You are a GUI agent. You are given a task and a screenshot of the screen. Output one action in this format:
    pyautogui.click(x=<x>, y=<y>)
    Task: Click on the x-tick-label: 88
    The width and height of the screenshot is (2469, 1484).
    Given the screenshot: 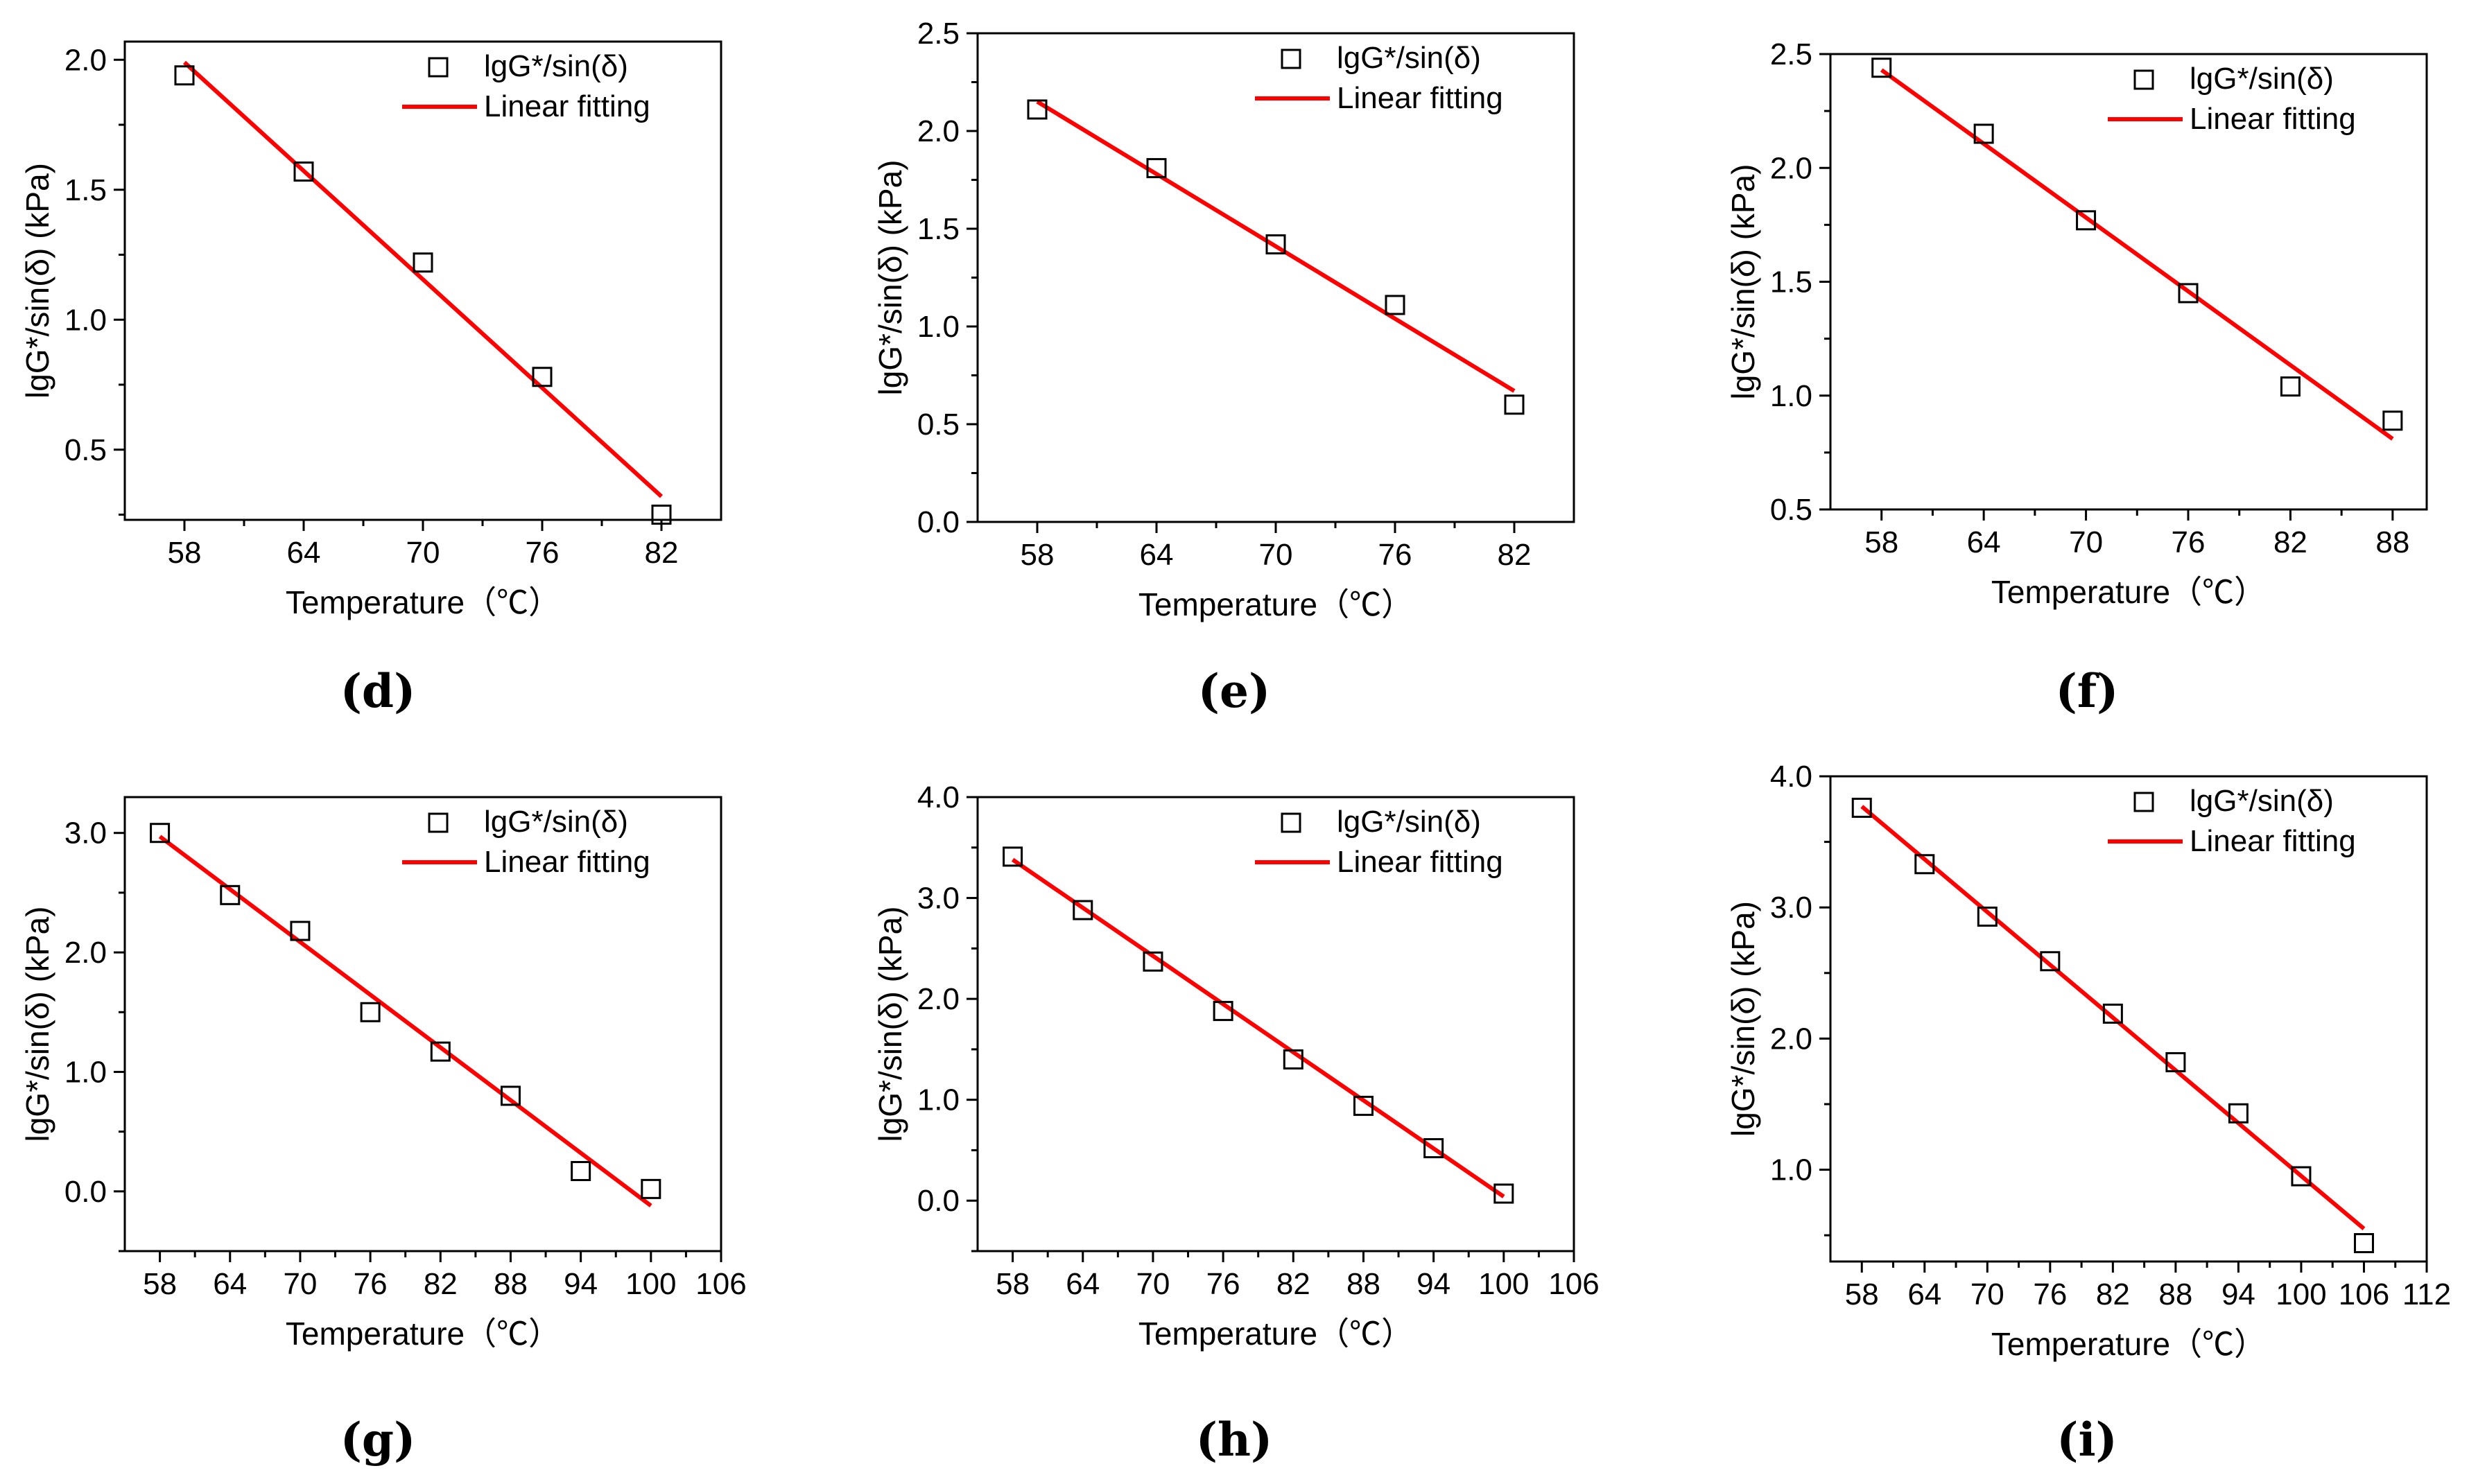 What is the action you would take?
    pyautogui.click(x=2392, y=542)
    